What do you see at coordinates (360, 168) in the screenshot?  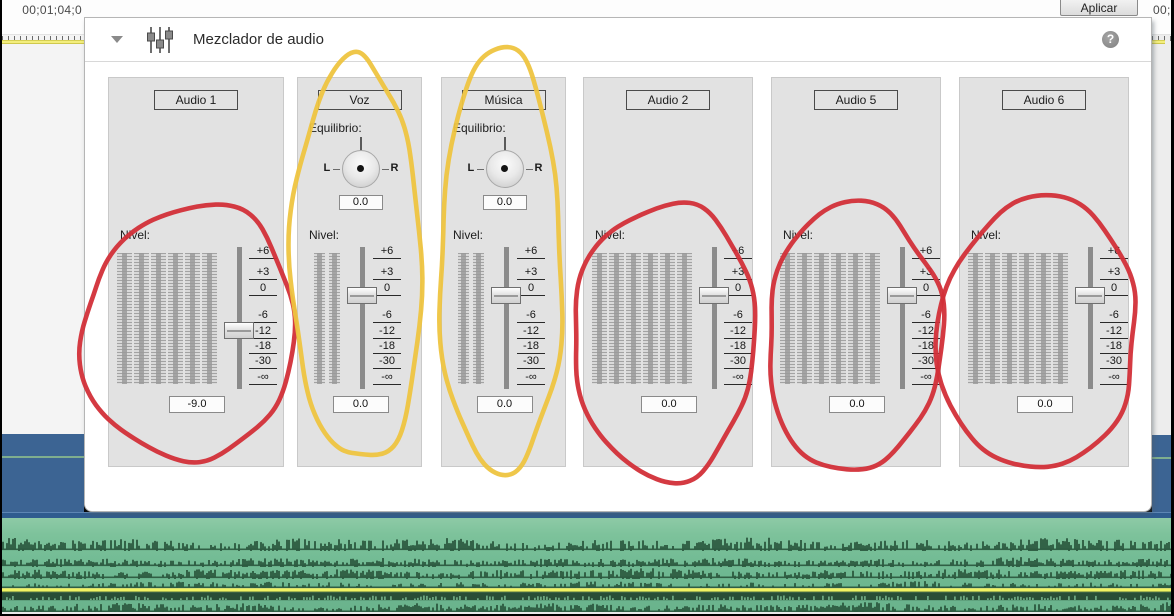 I see `knob-dot-icon` at bounding box center [360, 168].